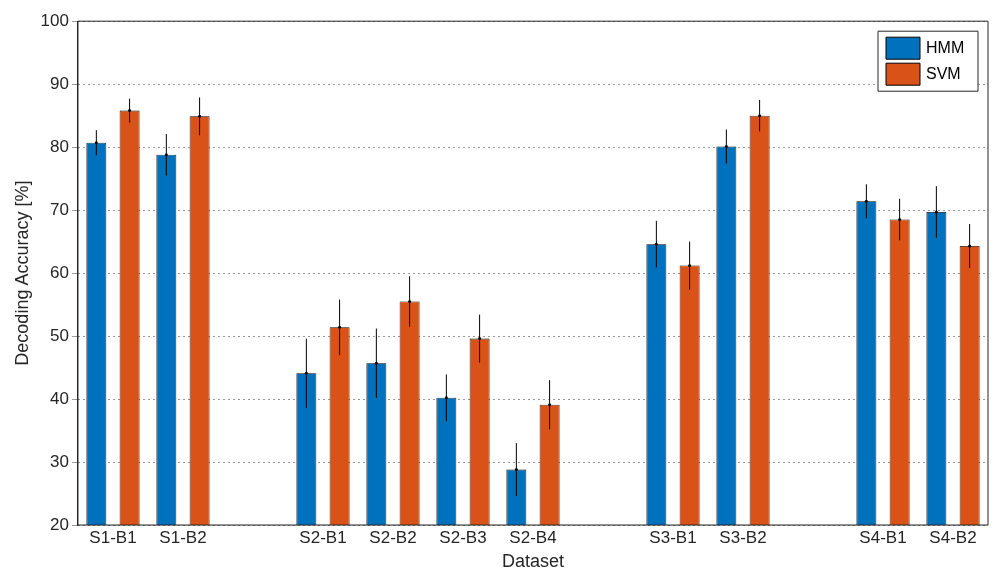 The height and width of the screenshot is (581, 1004). I want to click on x-tick-label: S1-B1, so click(113, 537).